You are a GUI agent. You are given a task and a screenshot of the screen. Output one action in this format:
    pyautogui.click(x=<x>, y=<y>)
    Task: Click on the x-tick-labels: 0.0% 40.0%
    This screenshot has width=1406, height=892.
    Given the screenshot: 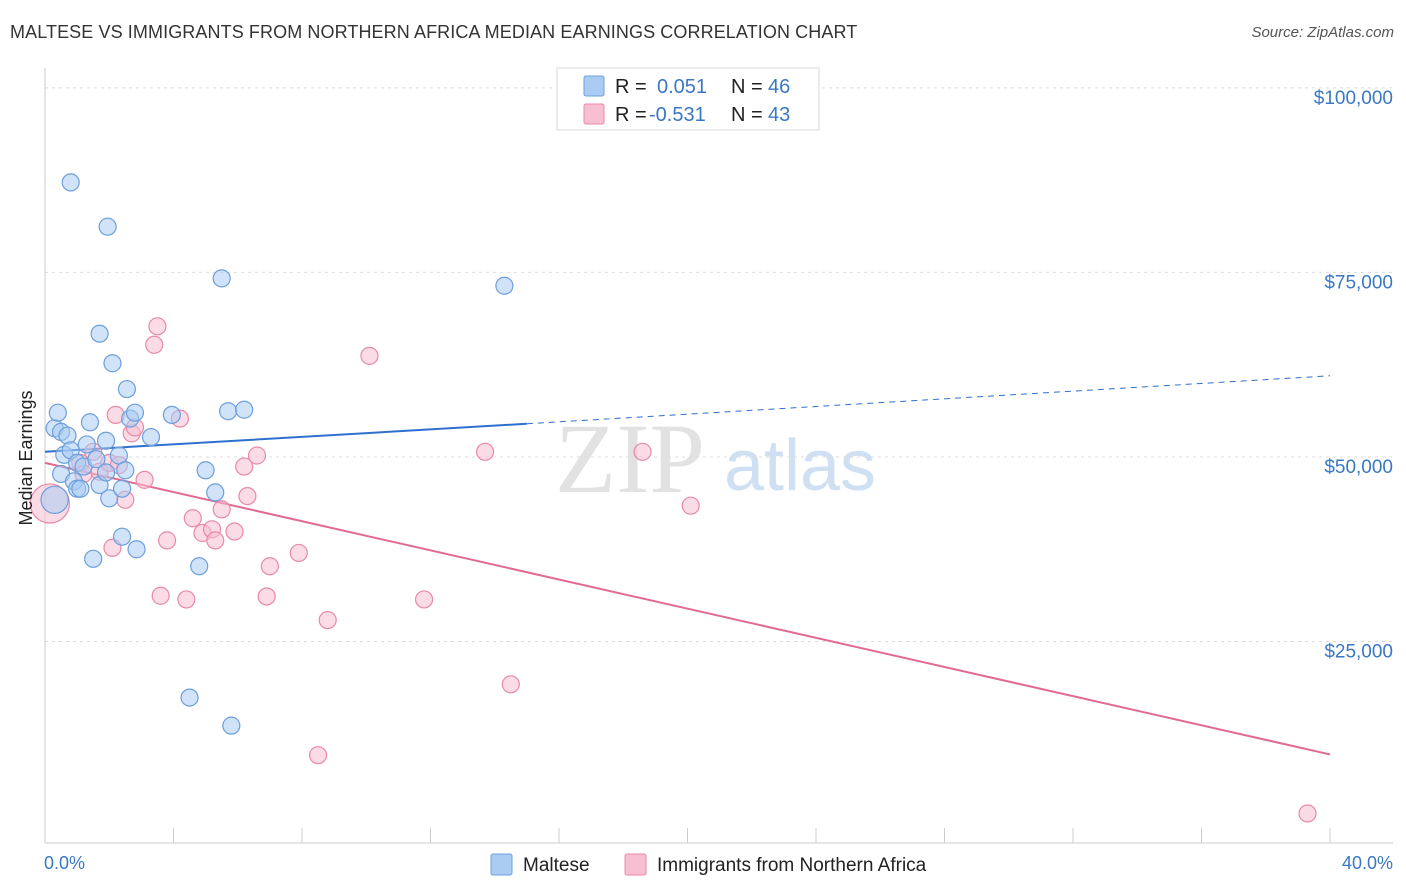 What is the action you would take?
    pyautogui.click(x=718, y=863)
    